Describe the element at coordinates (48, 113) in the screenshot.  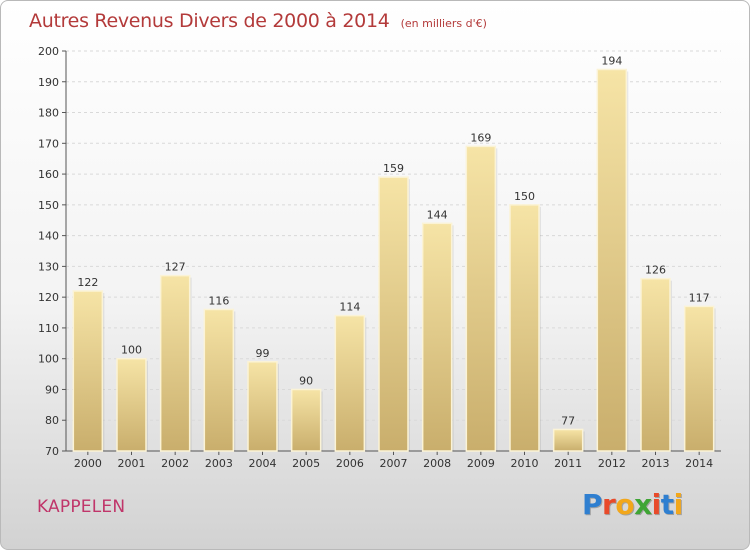
I see `y-tick-label: 180` at that location.